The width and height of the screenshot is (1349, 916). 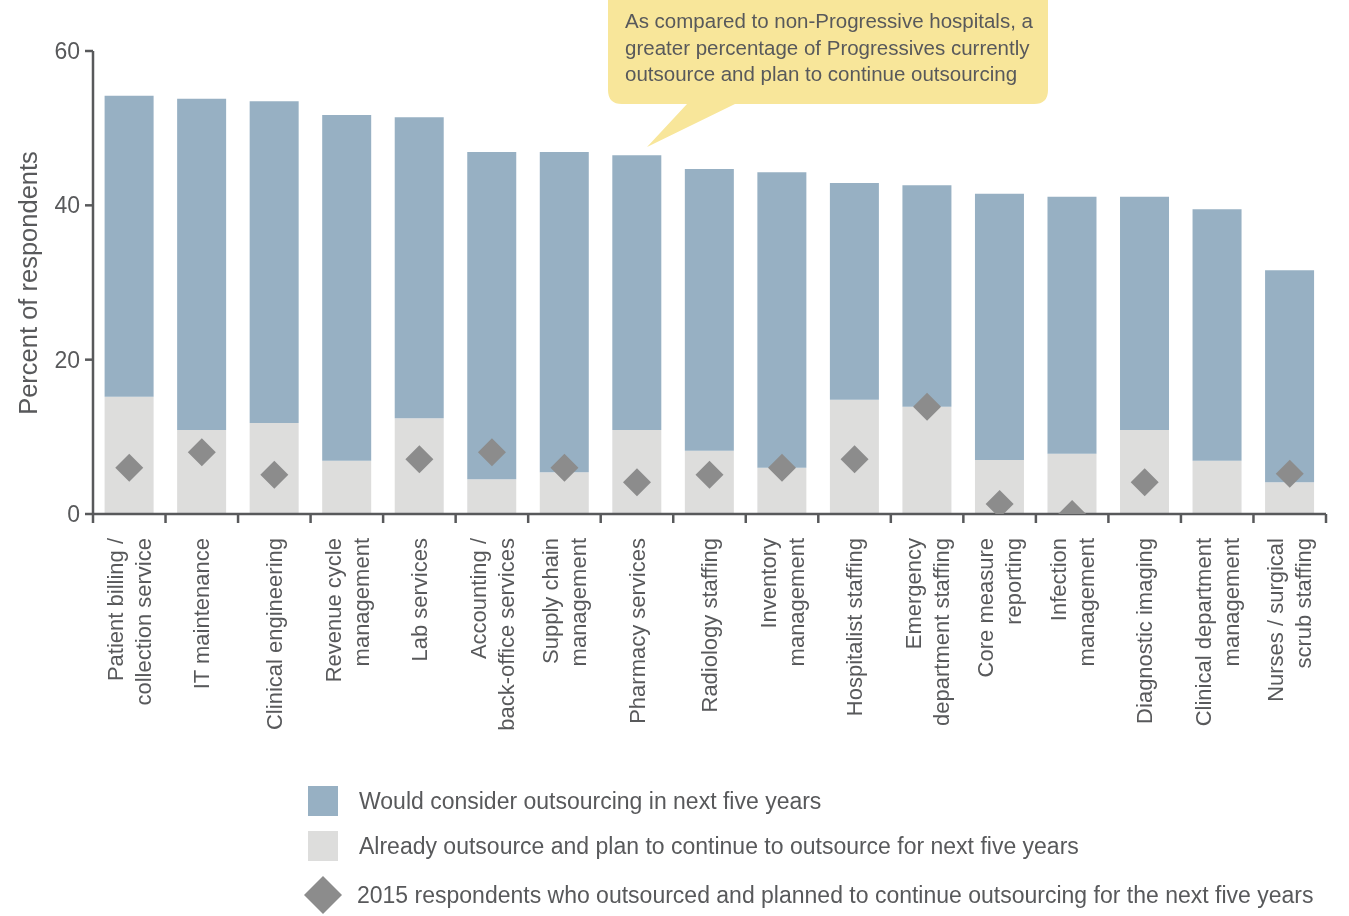 What do you see at coordinates (129, 621) in the screenshot?
I see `x-tick-label: Patient billing / collection service` at bounding box center [129, 621].